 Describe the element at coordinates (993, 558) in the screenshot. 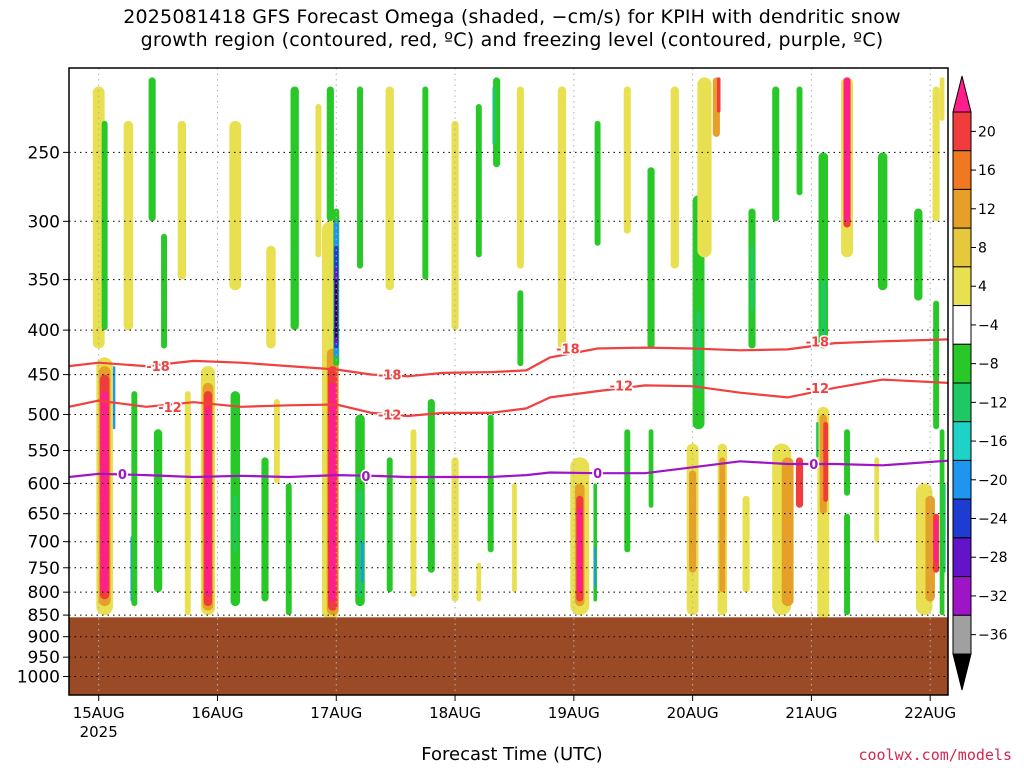

I see `colorbar-label-11: −28` at that location.